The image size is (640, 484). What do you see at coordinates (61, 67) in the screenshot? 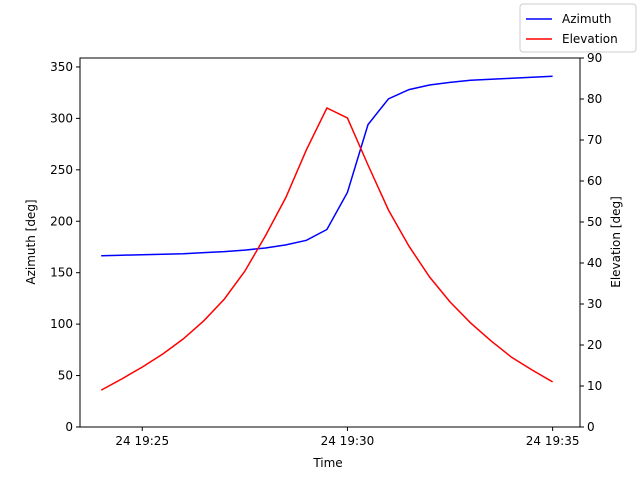
I see `y-tick-label: 350` at bounding box center [61, 67].